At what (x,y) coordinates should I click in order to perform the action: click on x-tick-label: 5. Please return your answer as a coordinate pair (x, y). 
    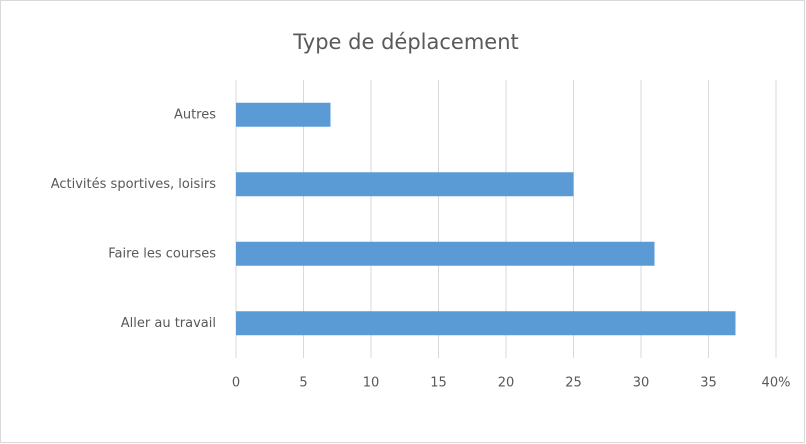
    Looking at the image, I should click on (303, 383).